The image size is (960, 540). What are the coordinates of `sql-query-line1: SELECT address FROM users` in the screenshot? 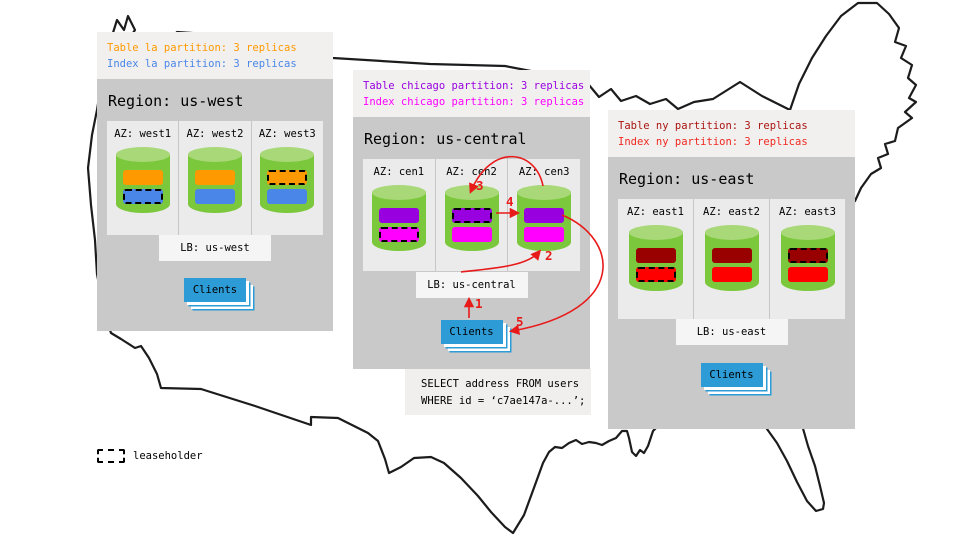 It's located at (500, 384).